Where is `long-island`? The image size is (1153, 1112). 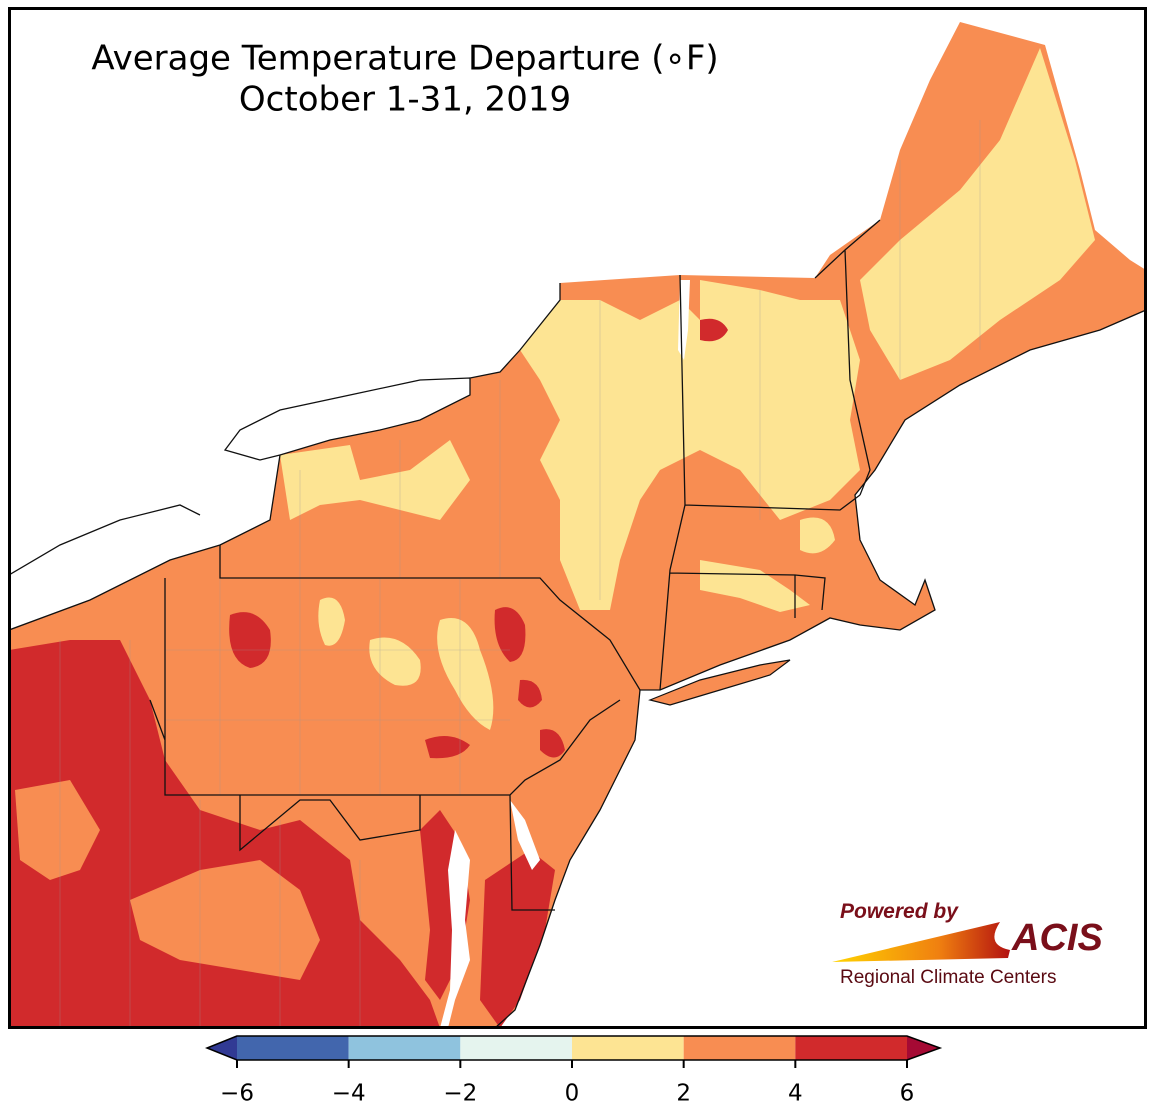 long-island is located at coordinates (719, 682).